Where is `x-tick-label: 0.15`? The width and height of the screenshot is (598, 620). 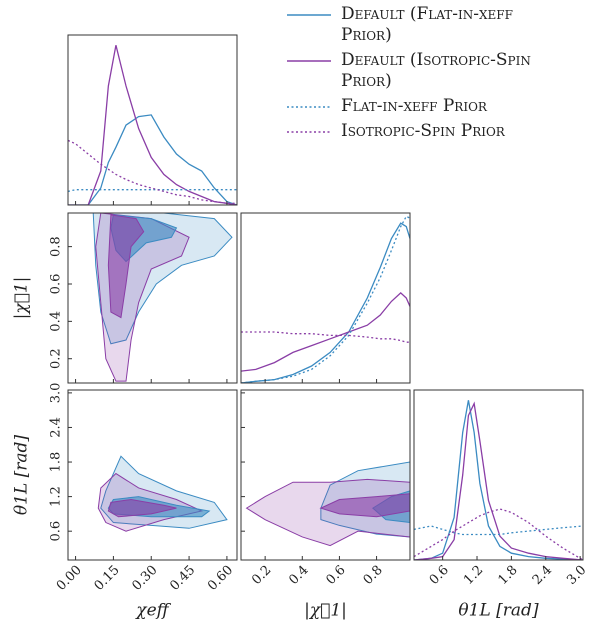
x-tick-label: 0.15 is located at coordinates (107, 578).